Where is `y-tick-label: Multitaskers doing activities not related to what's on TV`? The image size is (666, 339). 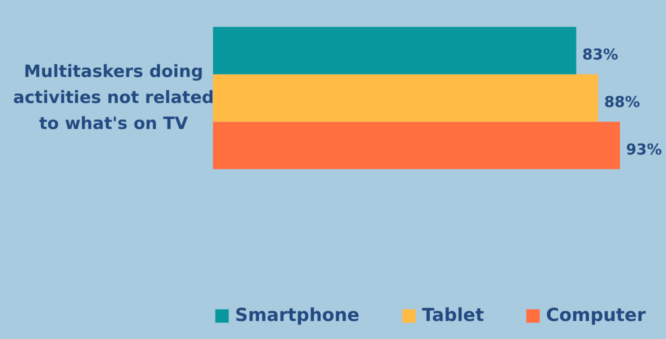 y-tick-label: Multitaskers doing activities not related to what's on TV is located at coordinates (113, 98).